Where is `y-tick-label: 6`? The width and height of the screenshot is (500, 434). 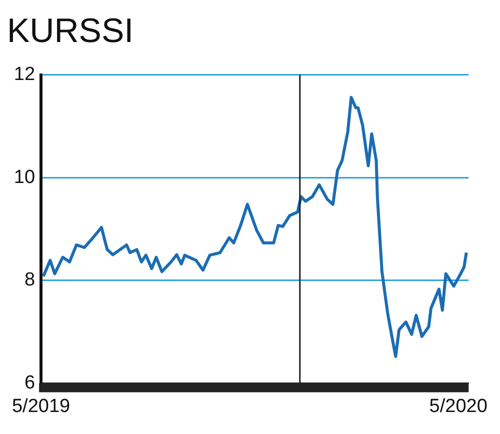 y-tick-label: 6 is located at coordinates (30, 383).